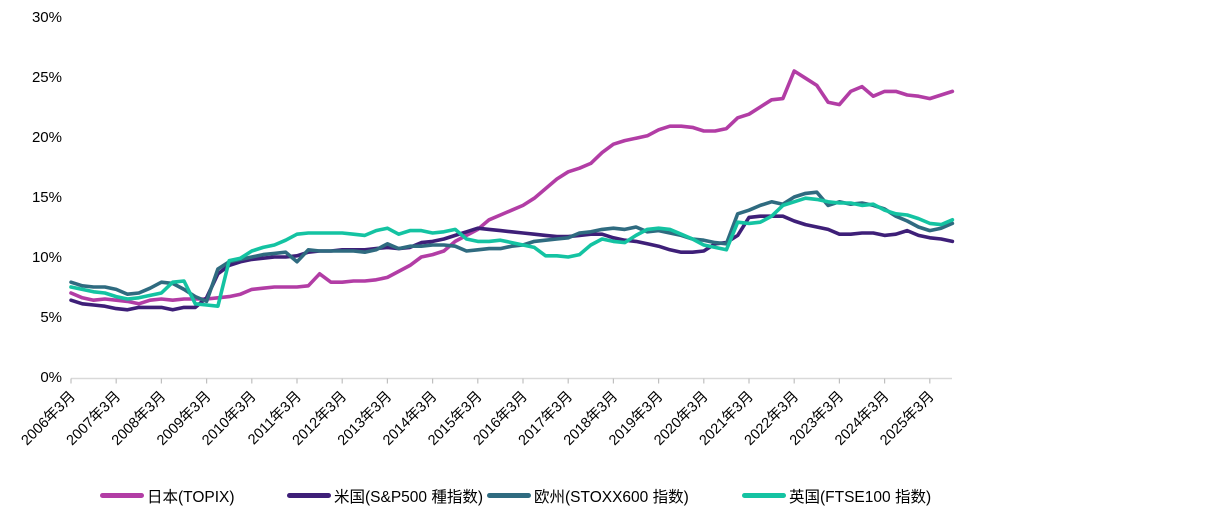  Describe the element at coordinates (51, 317) in the screenshot. I see `y-axis-label: 5%` at that location.